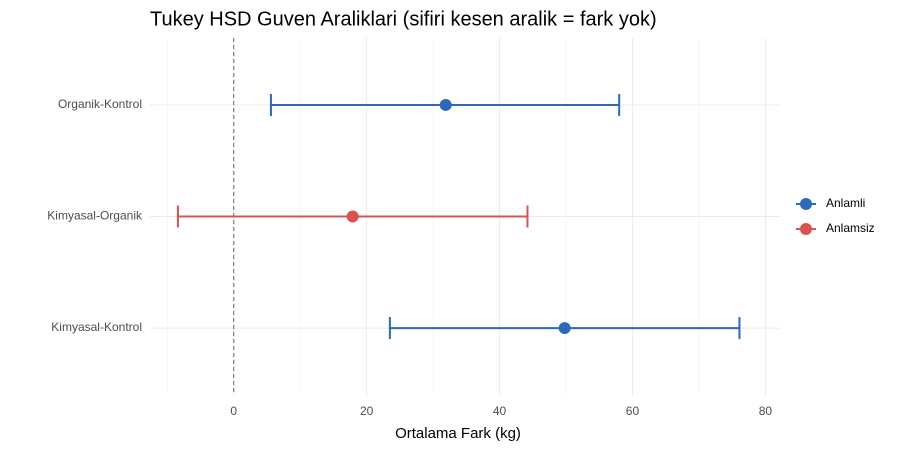 The width and height of the screenshot is (900, 455). What do you see at coordinates (633, 411) in the screenshot?
I see `x-tick-label: 60` at bounding box center [633, 411].